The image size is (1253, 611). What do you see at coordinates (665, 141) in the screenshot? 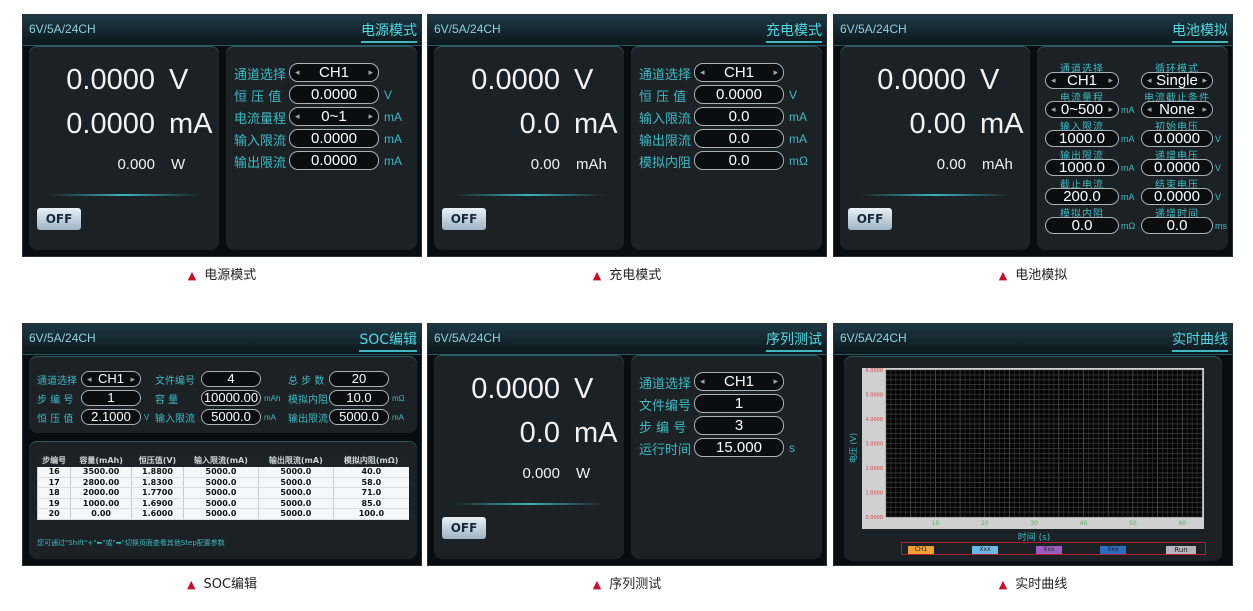
I see `field-label: 输出限流` at bounding box center [665, 141].